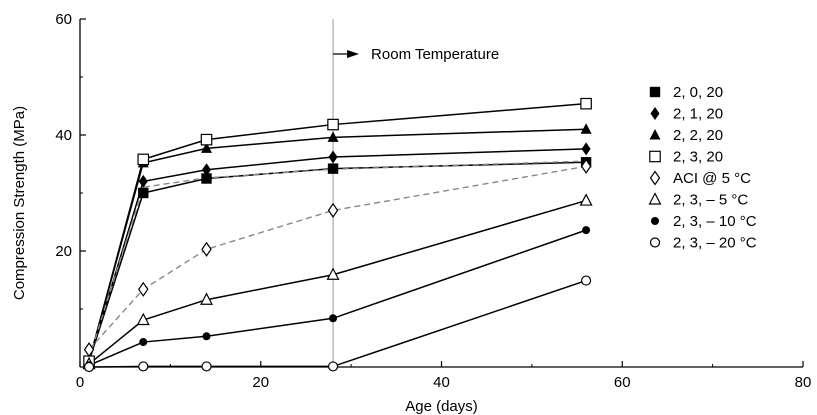 Image resolution: width=817 pixels, height=415 pixels. What do you see at coordinates (715, 243) in the screenshot?
I see `legend-label-7: 2, 3, – 20 °C` at bounding box center [715, 243].